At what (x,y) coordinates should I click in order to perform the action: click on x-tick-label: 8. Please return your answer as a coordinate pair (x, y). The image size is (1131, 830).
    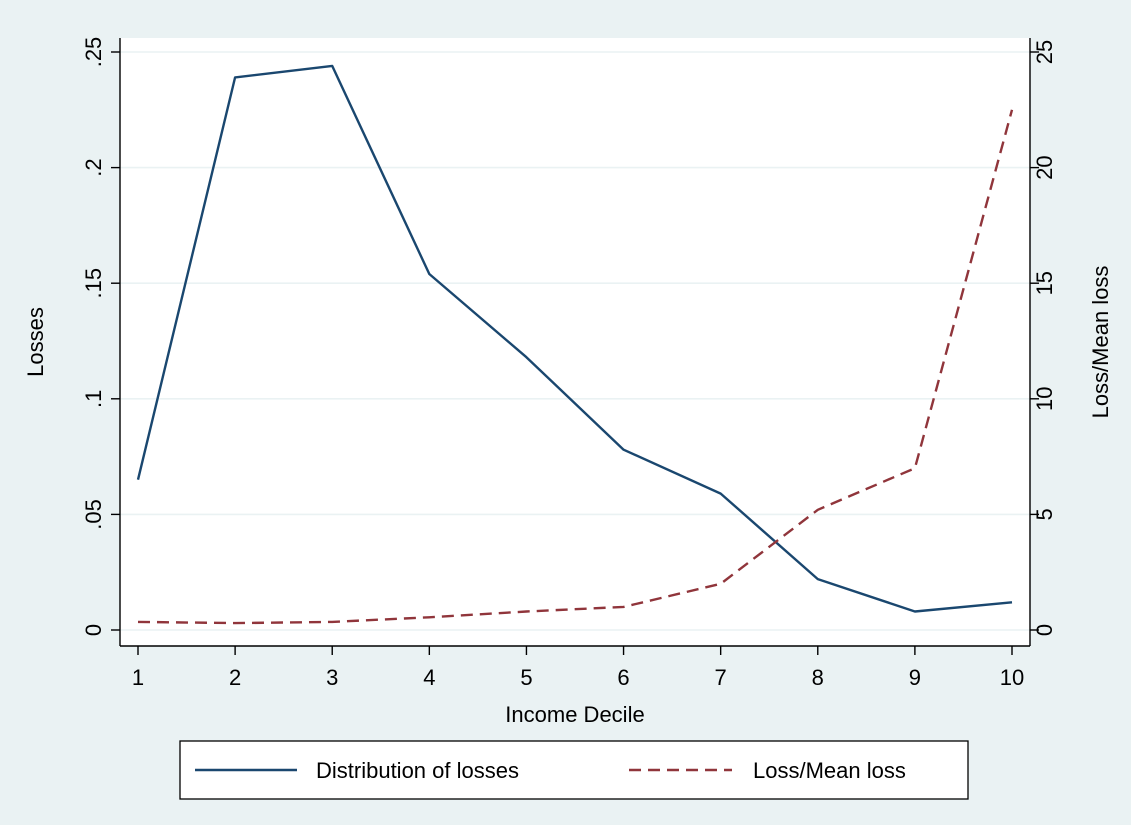
    Looking at the image, I should click on (818, 677).